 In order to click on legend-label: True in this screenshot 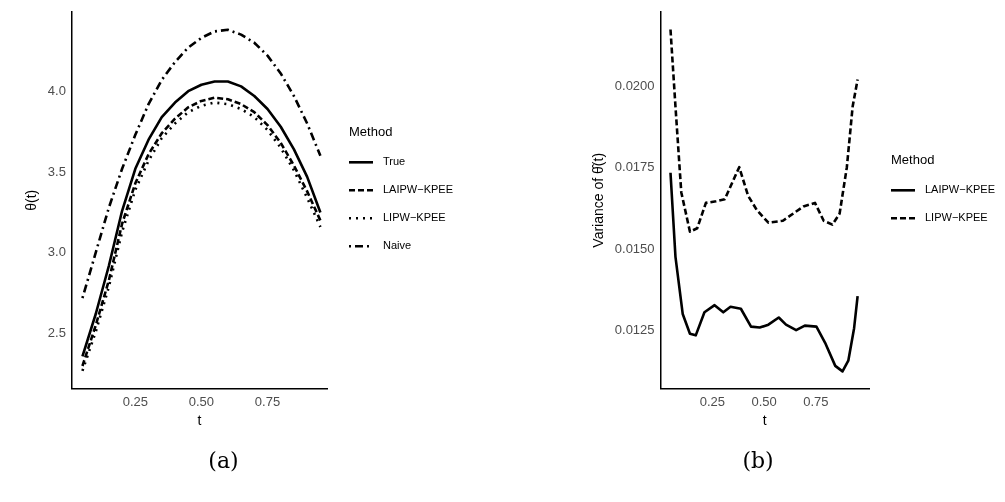, I will do `click(394, 161)`.